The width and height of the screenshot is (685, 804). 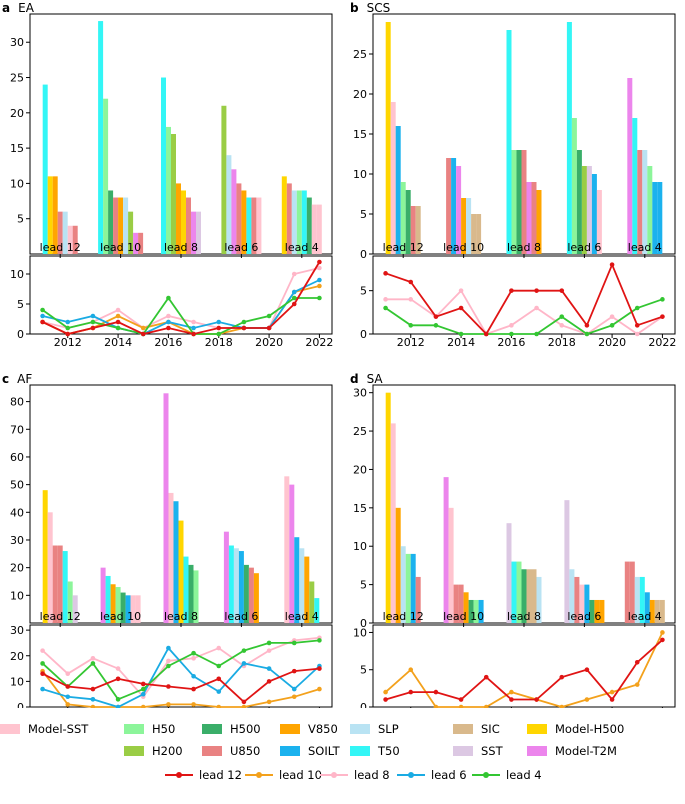 I want to click on legend-item-model-t2m: Model-T2M, so click(x=572, y=751).